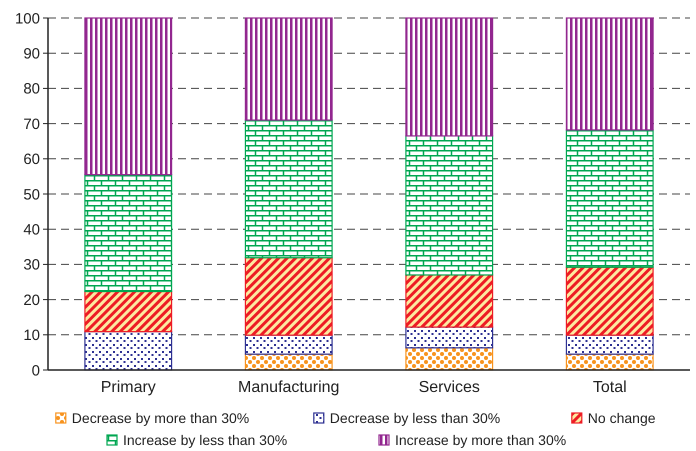  Describe the element at coordinates (31, 229) in the screenshot. I see `y-tick-label: 40` at that location.